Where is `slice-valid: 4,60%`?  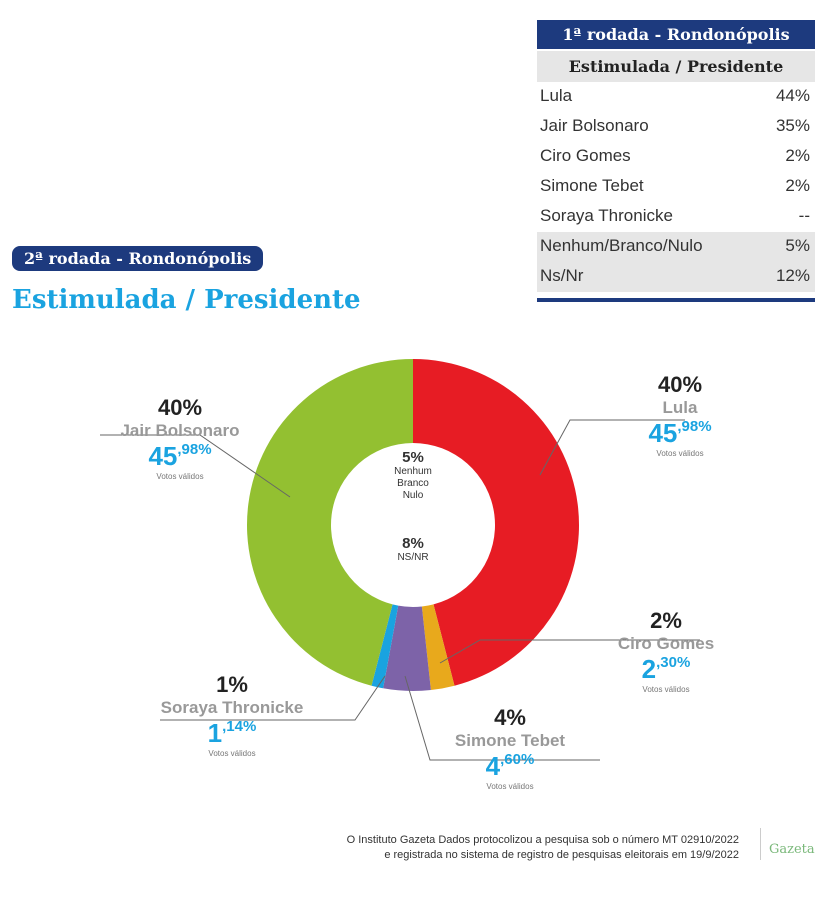 slice-valid: 4,60% is located at coordinates (510, 766).